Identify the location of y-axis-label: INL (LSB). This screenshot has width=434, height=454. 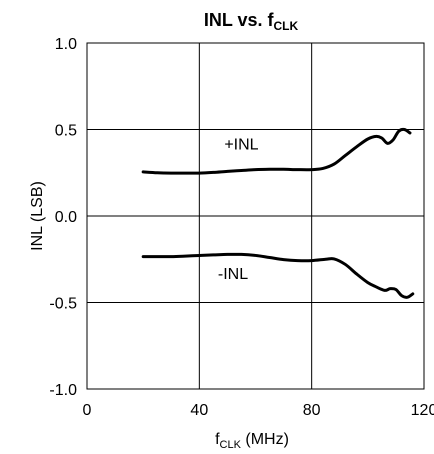
(37, 216).